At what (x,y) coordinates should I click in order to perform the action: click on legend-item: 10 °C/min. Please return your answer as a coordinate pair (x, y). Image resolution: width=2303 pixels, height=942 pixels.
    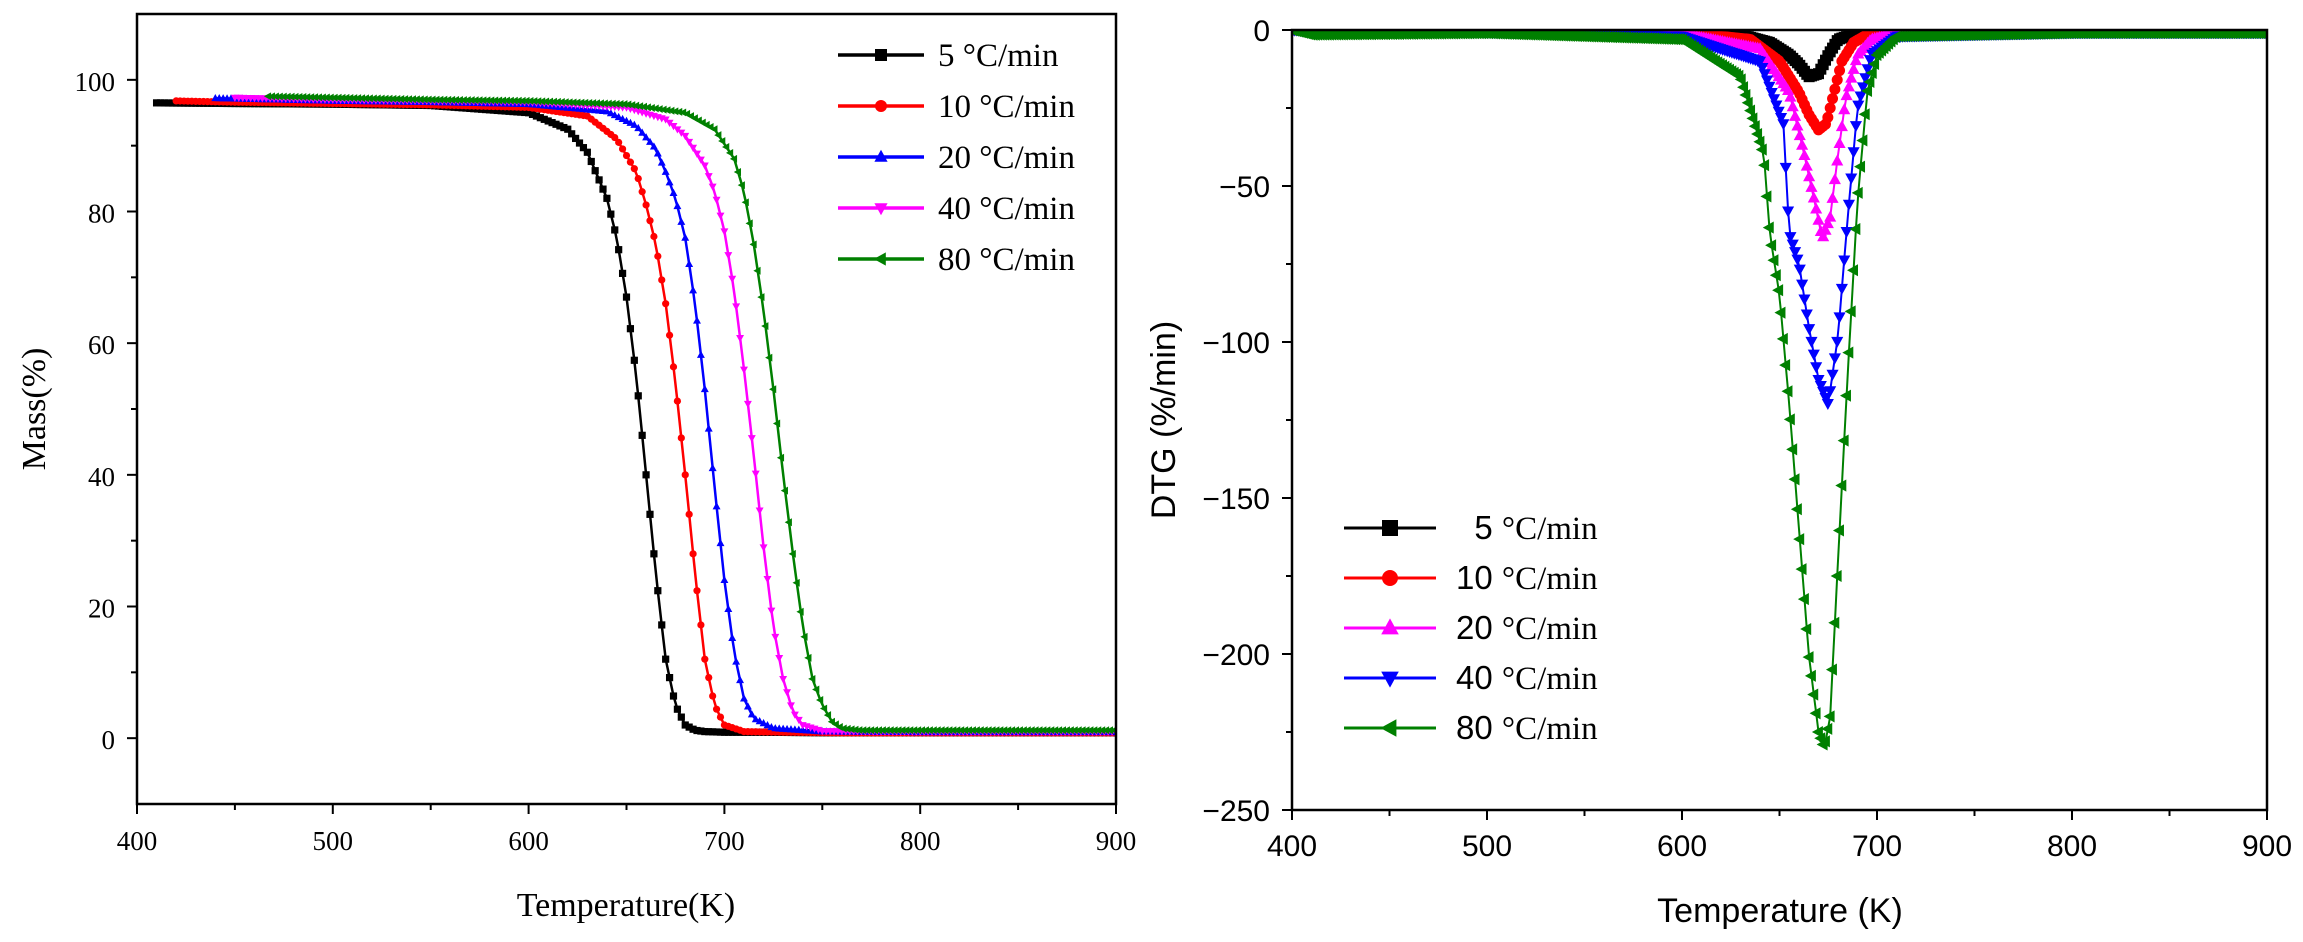
    Looking at the image, I should click on (1471, 578).